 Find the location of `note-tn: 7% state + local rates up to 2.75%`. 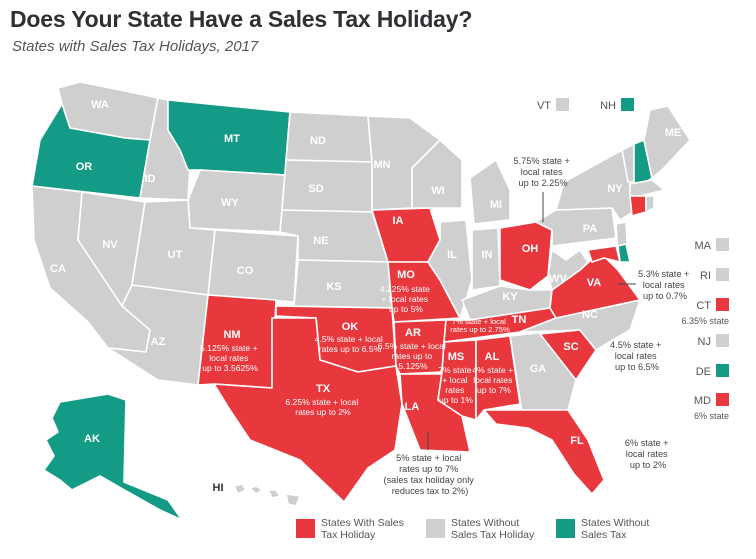

note-tn: 7% state + local rates up to 2.75% is located at coordinates (480, 325).